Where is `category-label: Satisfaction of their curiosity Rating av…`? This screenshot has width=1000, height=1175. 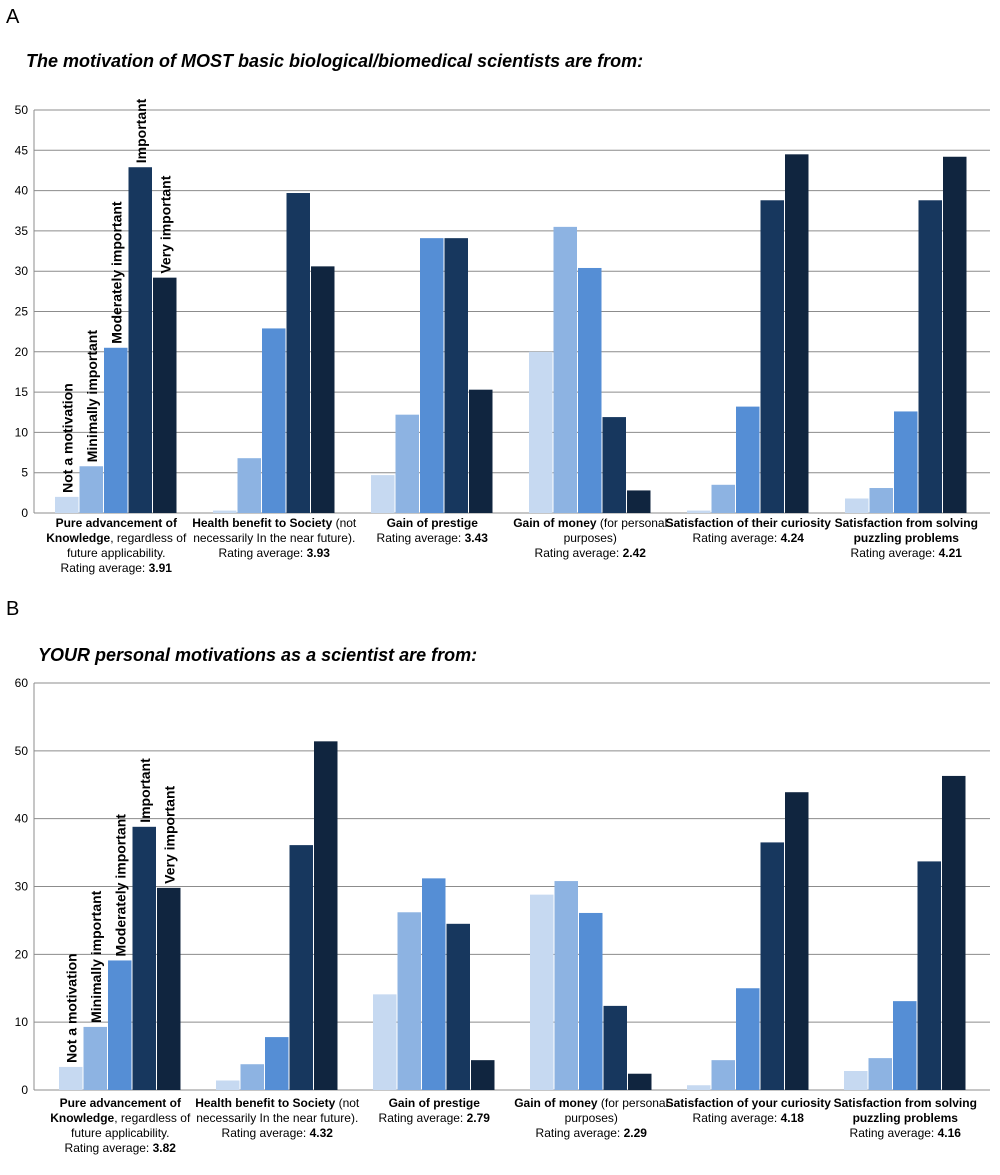
category-label: Satisfaction of their curiosity Rating av… is located at coordinates (748, 531).